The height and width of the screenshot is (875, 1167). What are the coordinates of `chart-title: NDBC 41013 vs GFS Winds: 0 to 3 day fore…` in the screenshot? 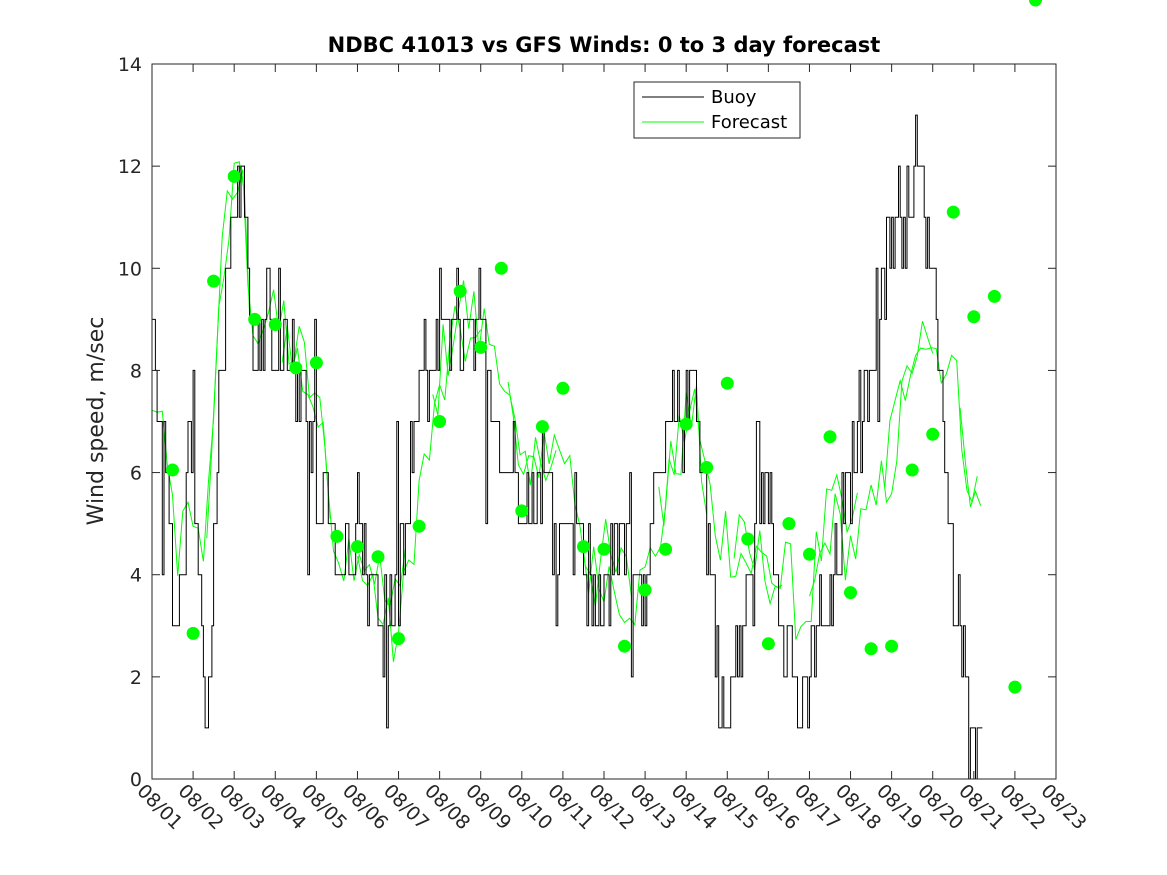 It's located at (604, 45).